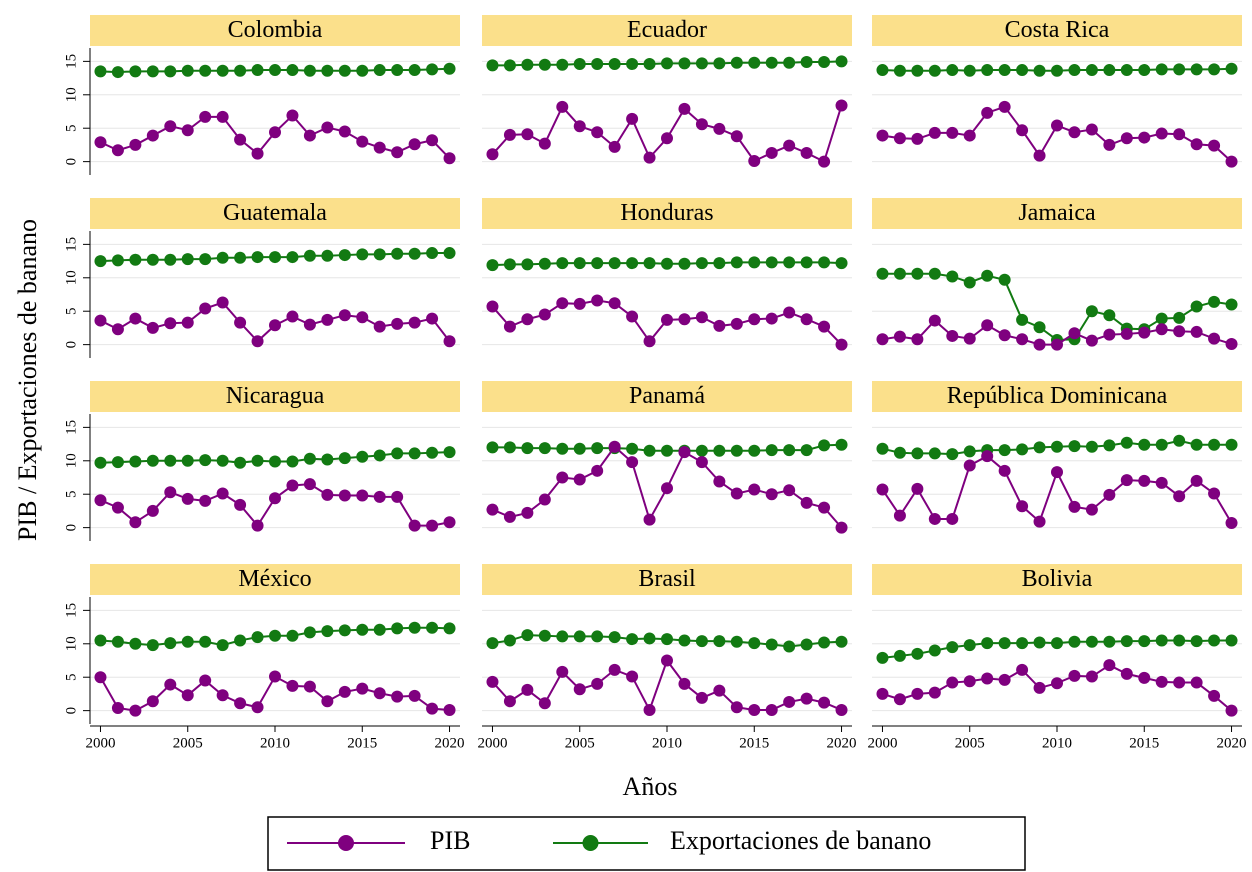  I want to click on panel-title: Panamá, so click(667, 396).